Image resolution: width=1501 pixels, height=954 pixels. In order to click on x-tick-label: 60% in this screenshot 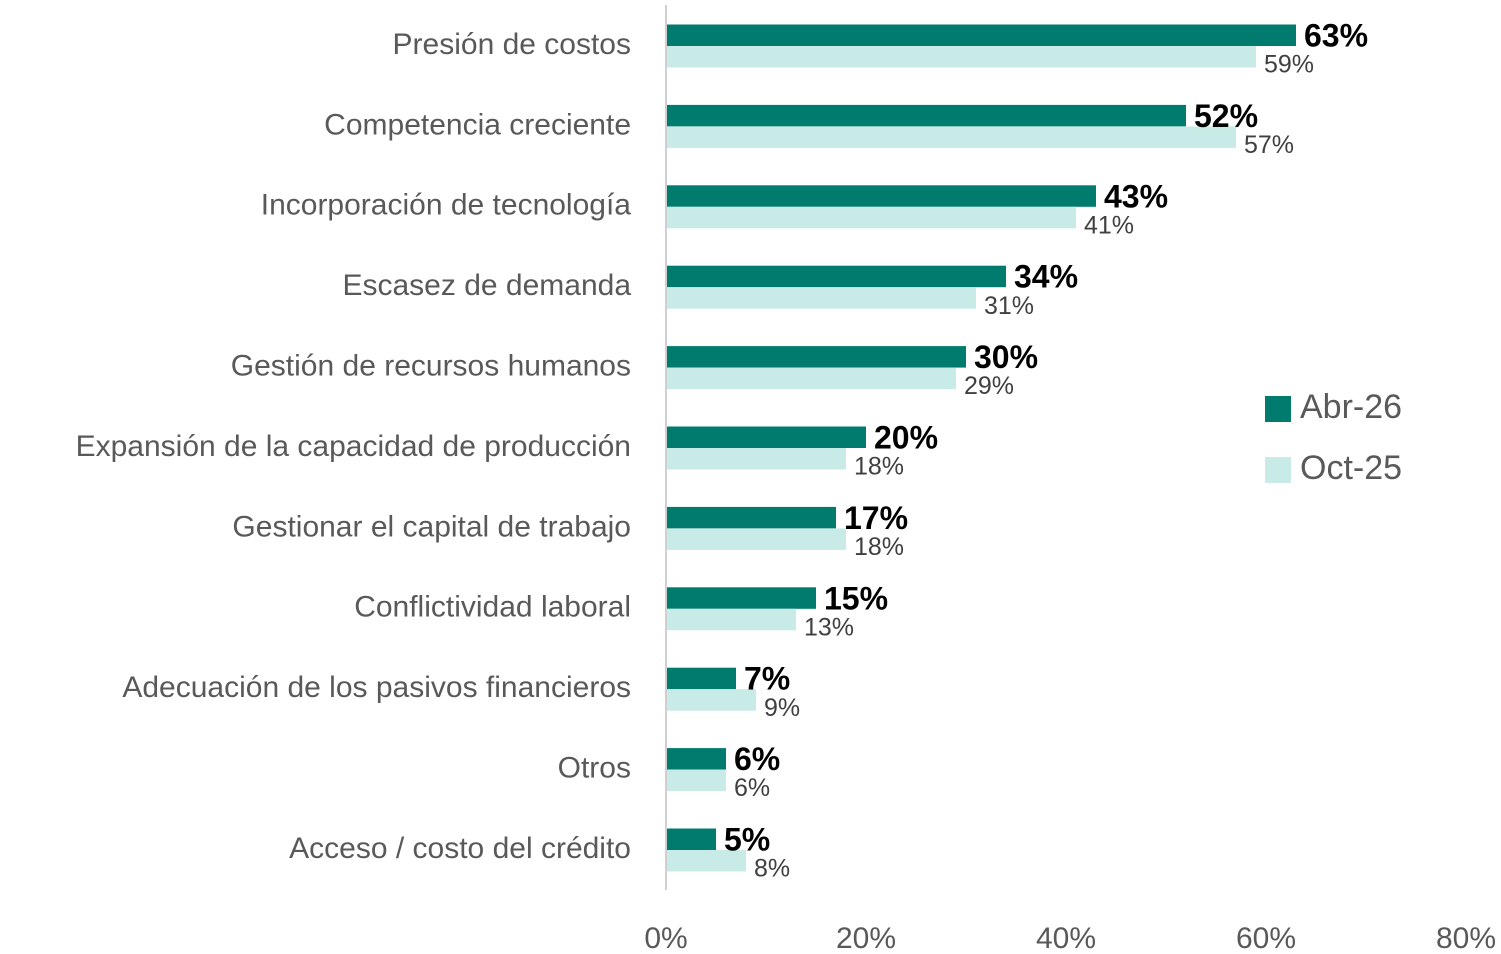, I will do `click(1266, 938)`.